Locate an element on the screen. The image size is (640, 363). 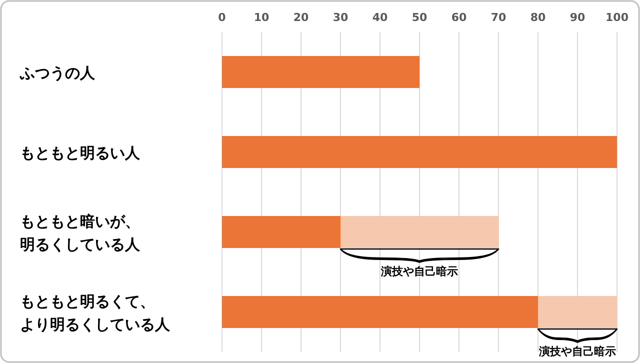
x-tick-label: 40 is located at coordinates (380, 17).